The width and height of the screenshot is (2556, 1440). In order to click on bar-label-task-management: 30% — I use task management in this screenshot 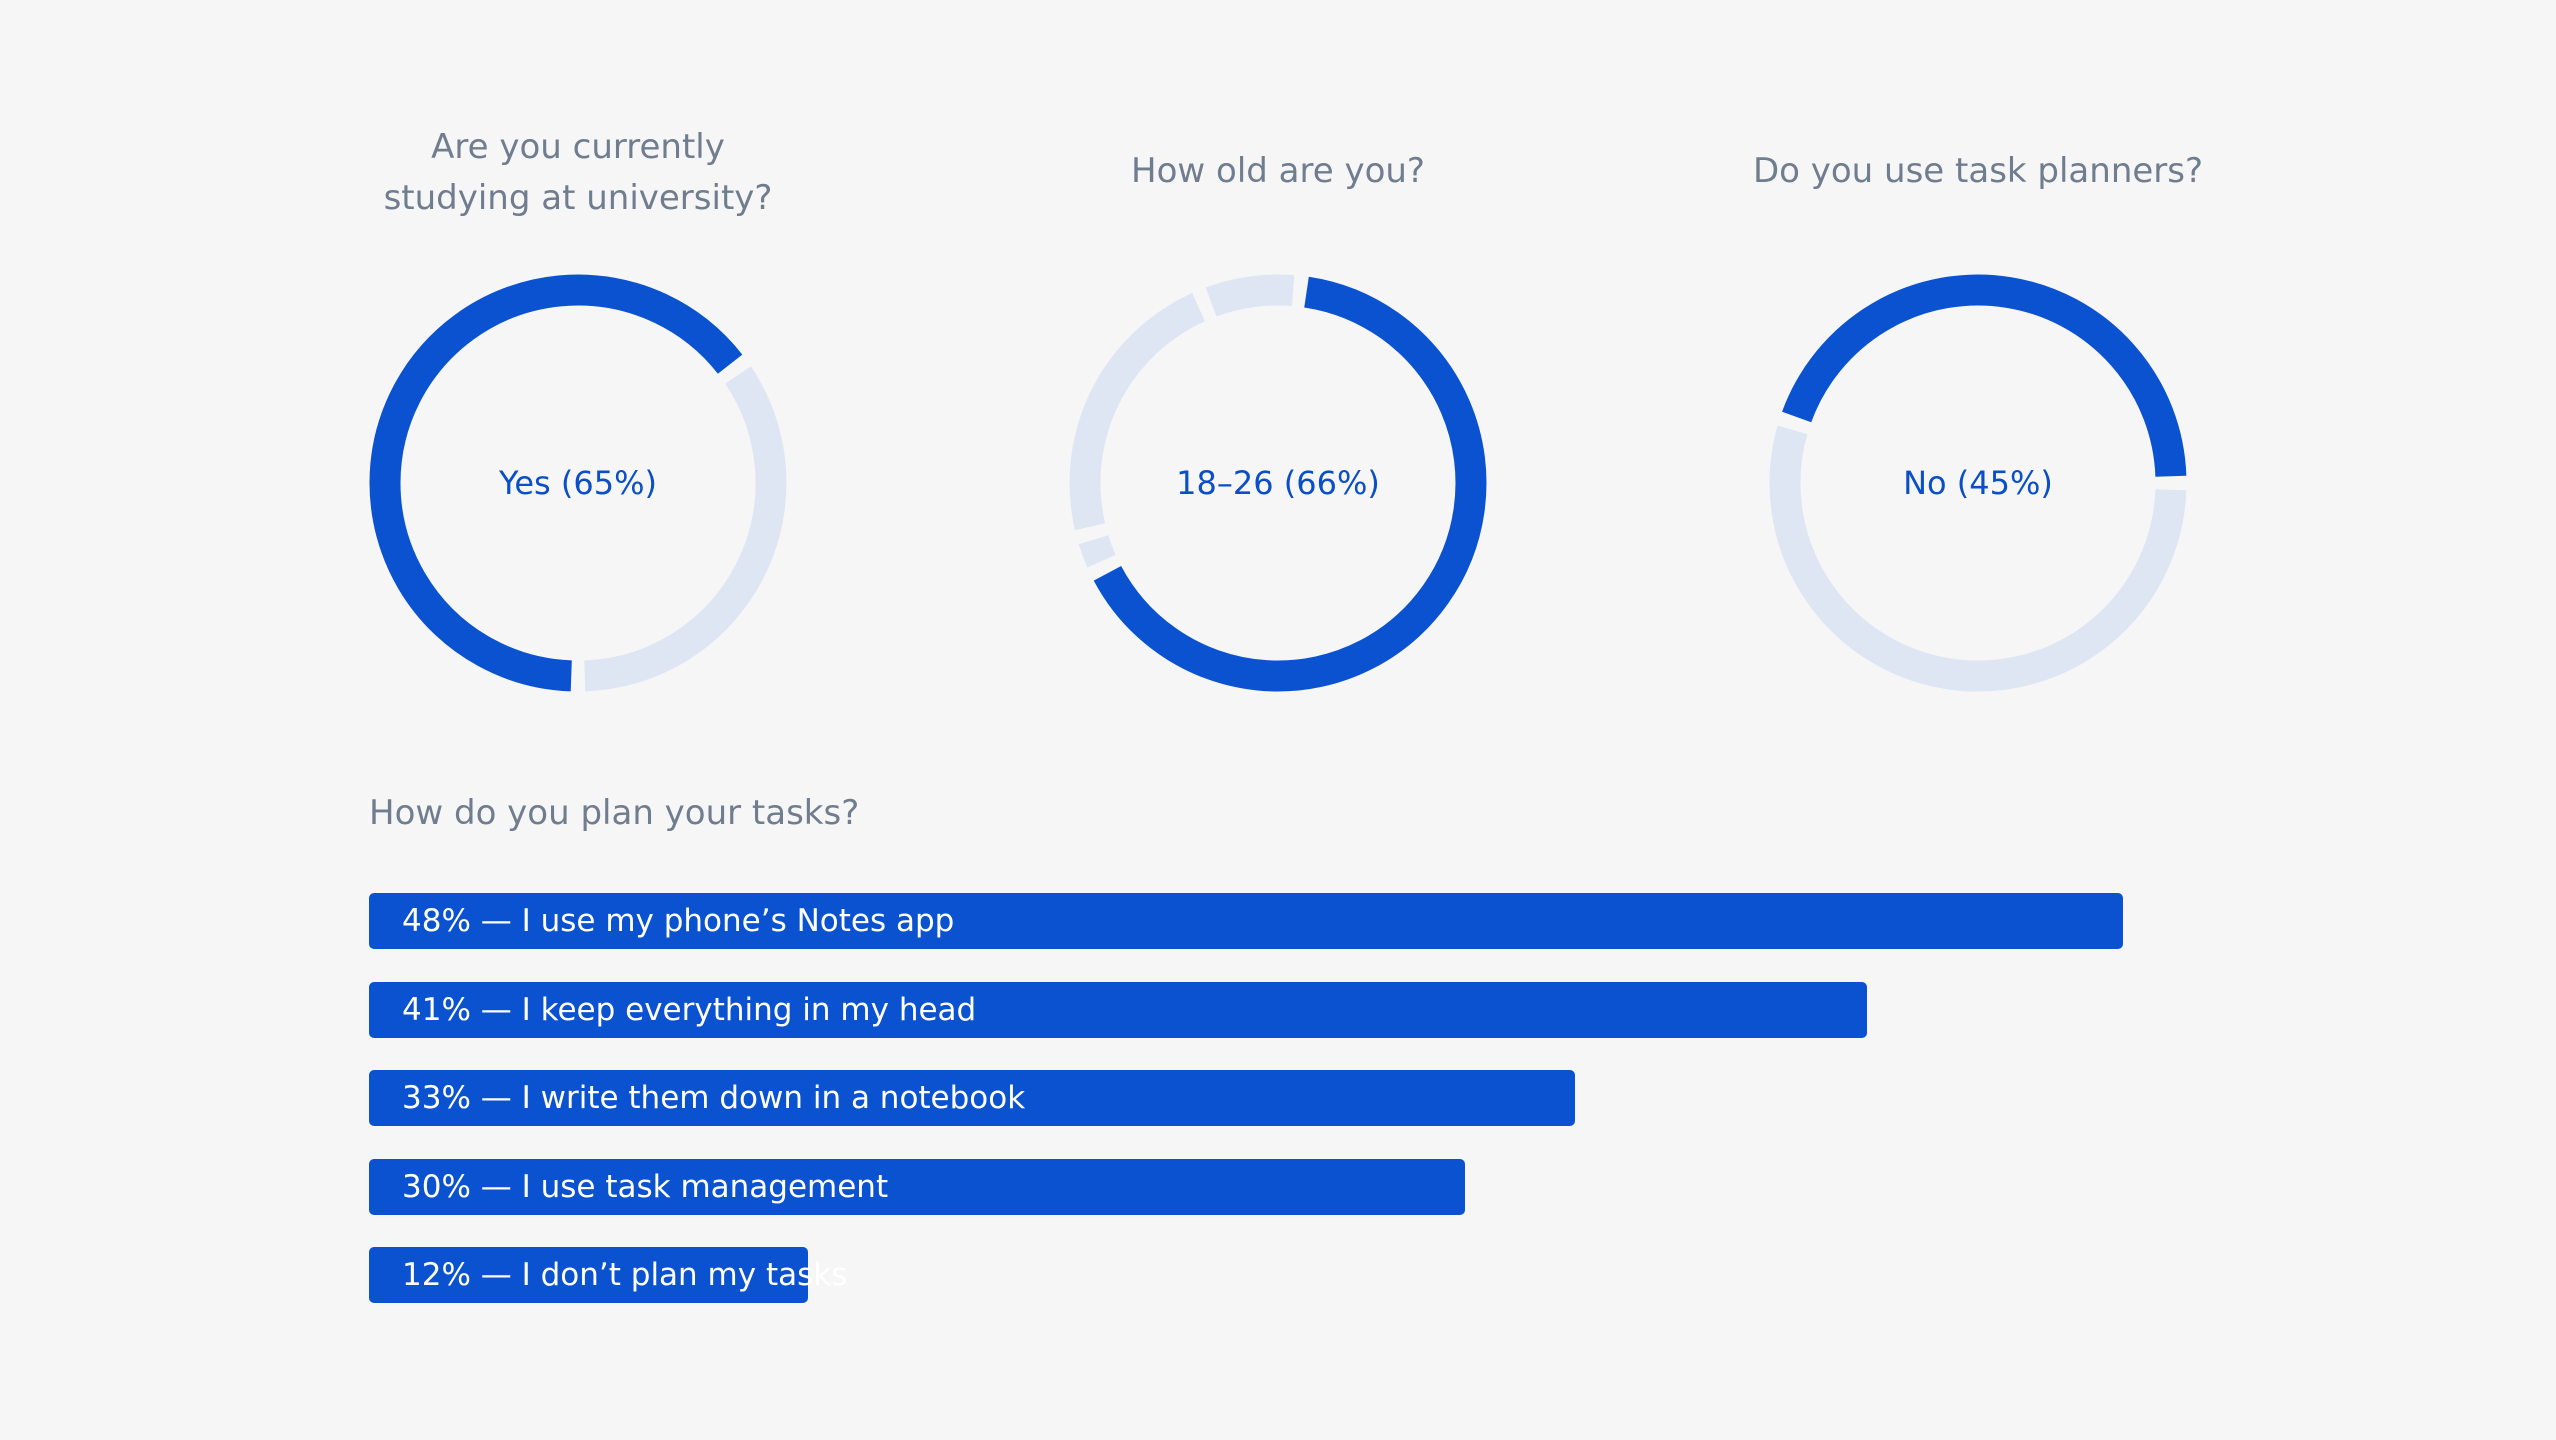, I will do `click(645, 1186)`.